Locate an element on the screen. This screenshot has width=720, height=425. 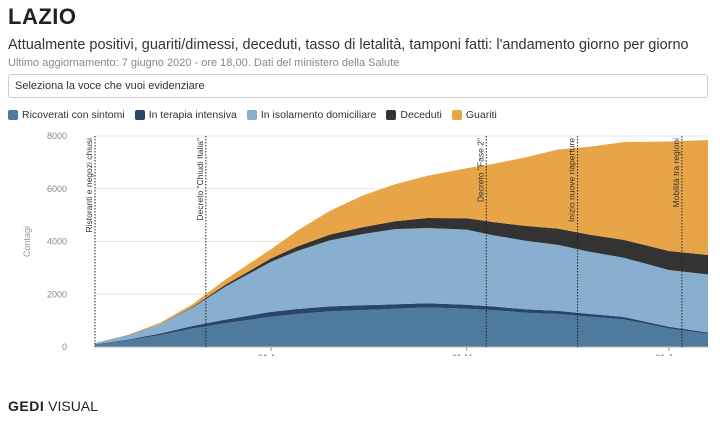
event-label: Decreto "Chiudi Italia" is located at coordinates (200, 179).